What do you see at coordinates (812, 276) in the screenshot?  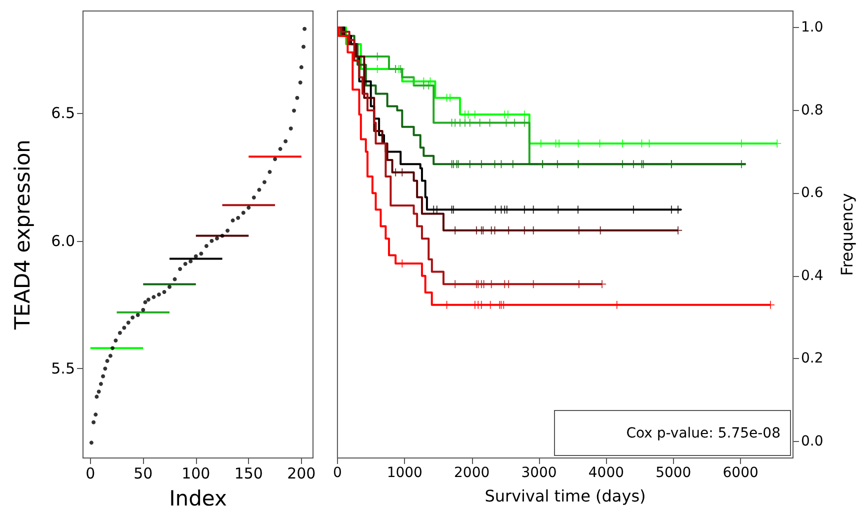 I see `y-tick-label: 0.4` at bounding box center [812, 276].